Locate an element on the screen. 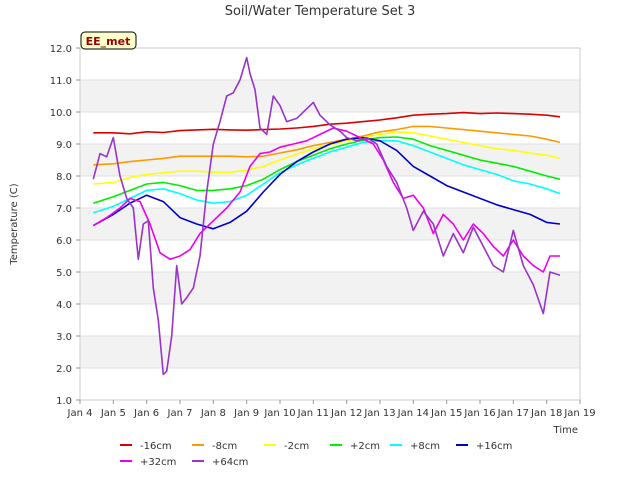  x-tick-label: Jan 10 is located at coordinates (279, 413).